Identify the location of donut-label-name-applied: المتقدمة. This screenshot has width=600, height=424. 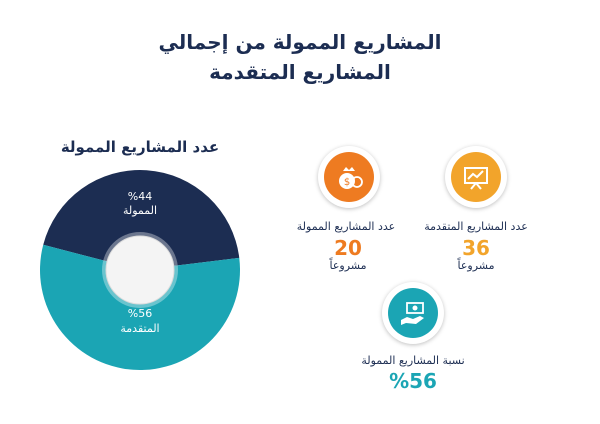
(139, 328).